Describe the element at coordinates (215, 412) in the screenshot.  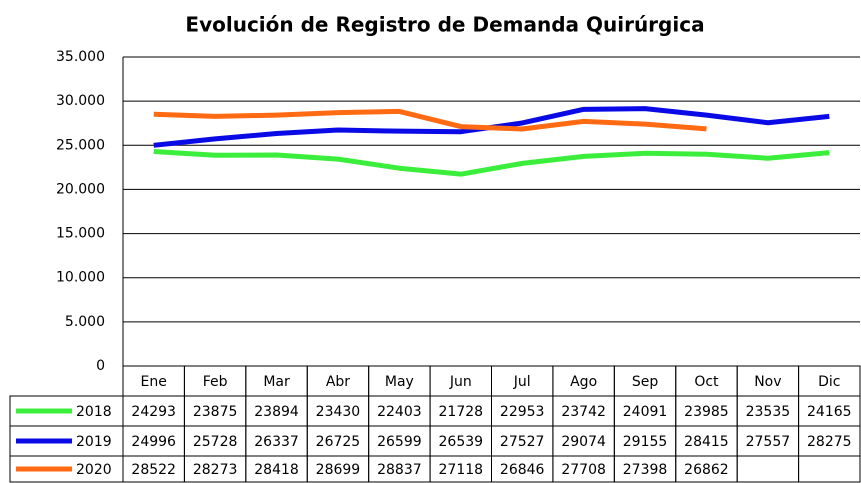
I see `table-value: 23875` at that location.